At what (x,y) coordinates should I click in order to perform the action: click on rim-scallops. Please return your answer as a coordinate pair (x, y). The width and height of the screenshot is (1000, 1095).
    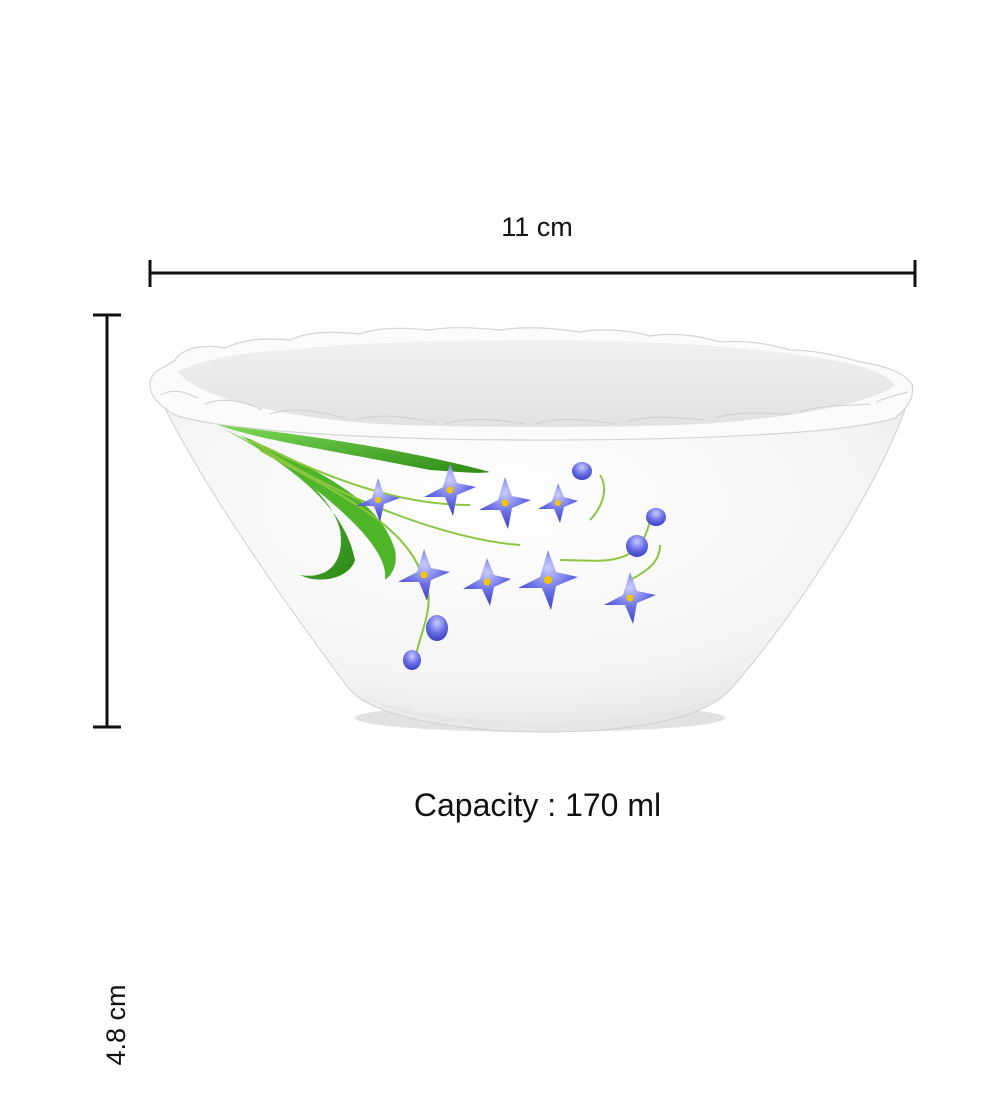
    Looking at the image, I should click on (534, 407).